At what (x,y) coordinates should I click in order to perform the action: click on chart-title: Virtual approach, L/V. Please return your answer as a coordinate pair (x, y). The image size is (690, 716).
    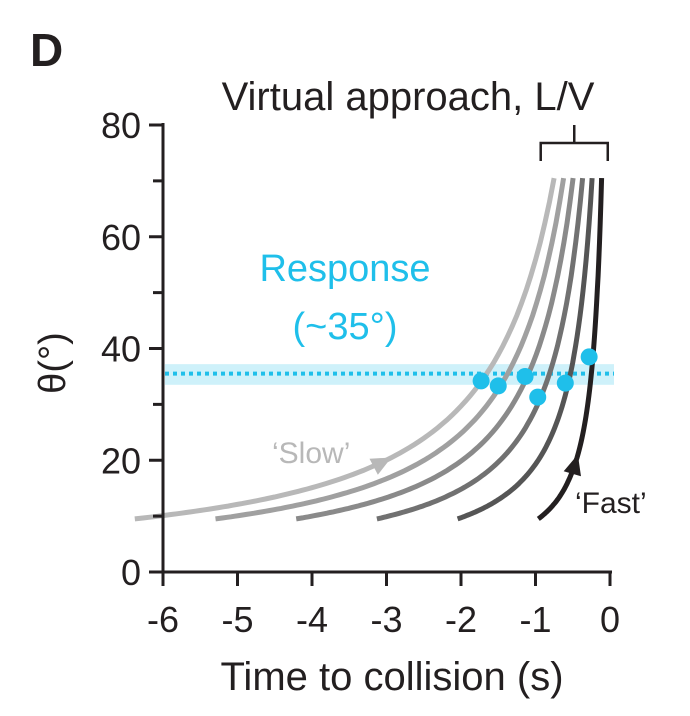
    Looking at the image, I should click on (408, 97).